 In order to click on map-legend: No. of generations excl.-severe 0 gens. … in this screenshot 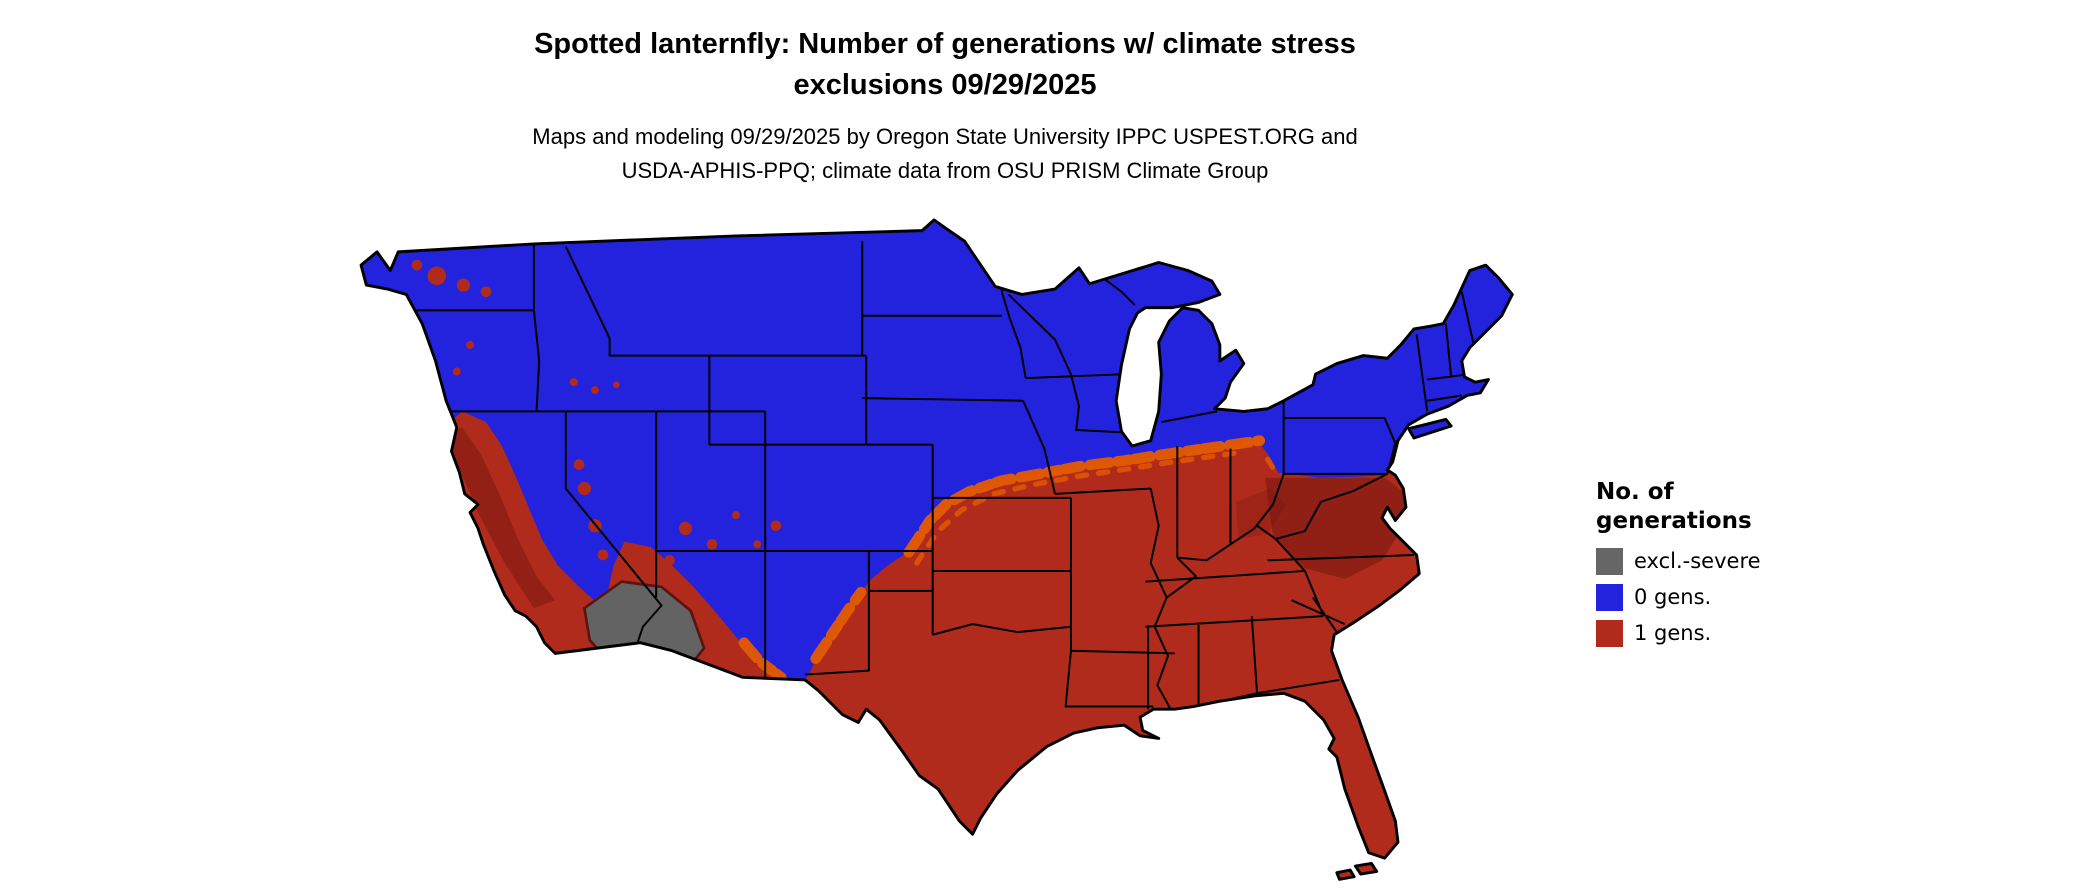, I will do `click(1716, 567)`.